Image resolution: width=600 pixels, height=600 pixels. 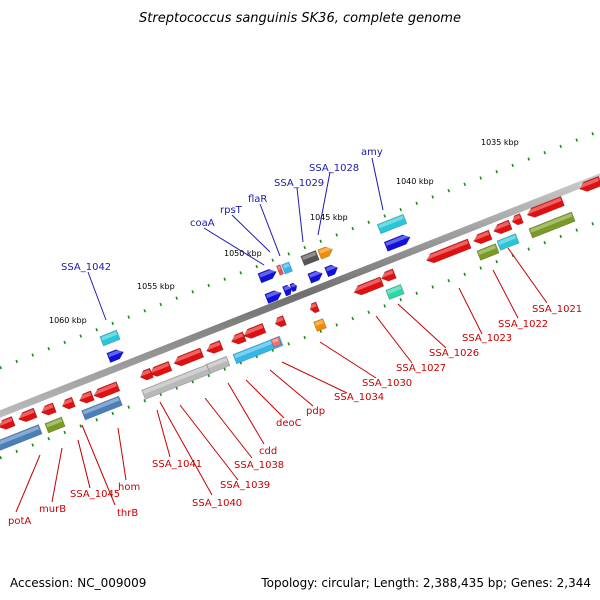 What do you see at coordinates (315, 411) in the screenshot?
I see `gene-label-pdp: pdp` at bounding box center [315, 411].